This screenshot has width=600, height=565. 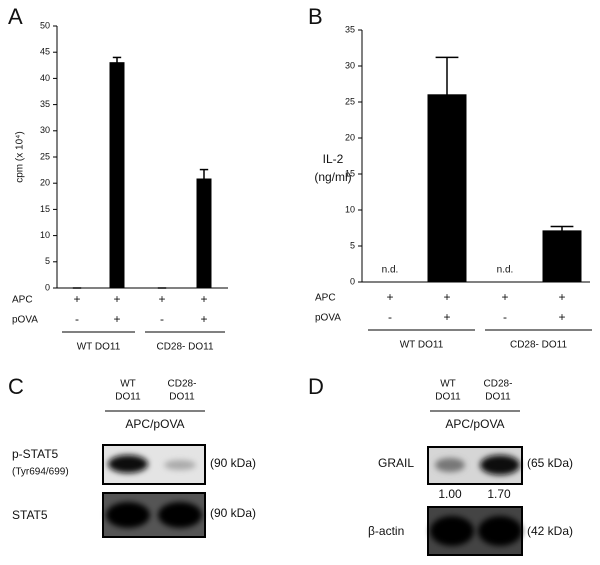 I want to click on panel-label: B, so click(x=315, y=16).